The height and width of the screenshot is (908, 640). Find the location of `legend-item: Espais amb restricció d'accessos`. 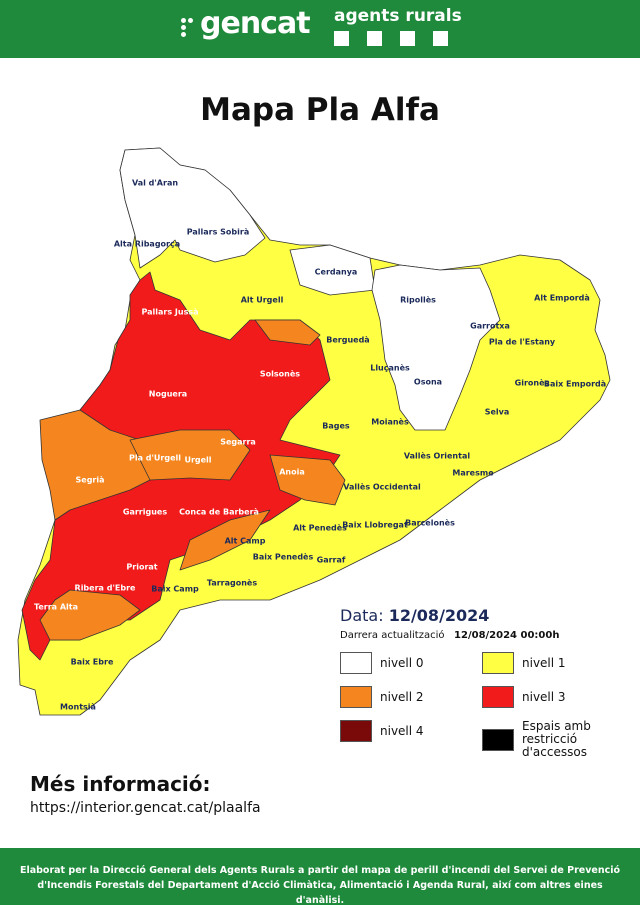

legend-item: Espais amb restricció d'accessos is located at coordinates (547, 739).